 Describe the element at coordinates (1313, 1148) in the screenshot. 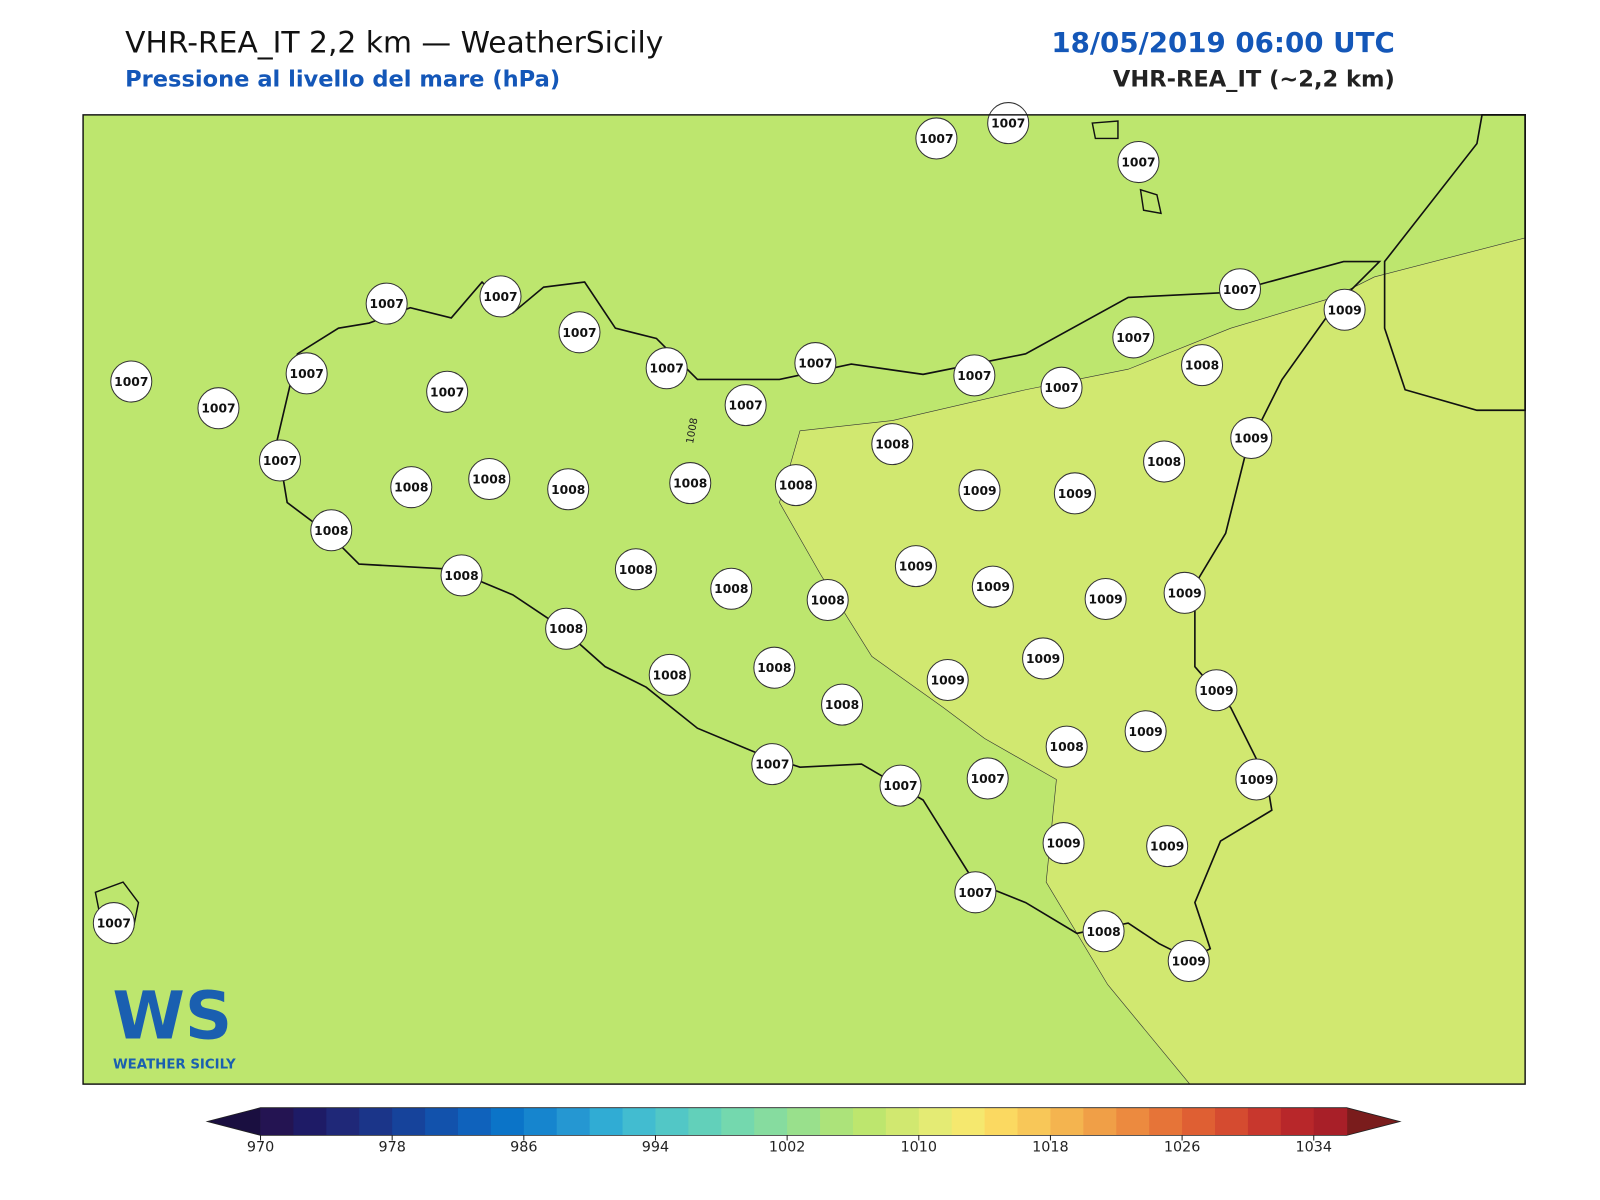

I see `colorbar-tick-label: 1034` at that location.